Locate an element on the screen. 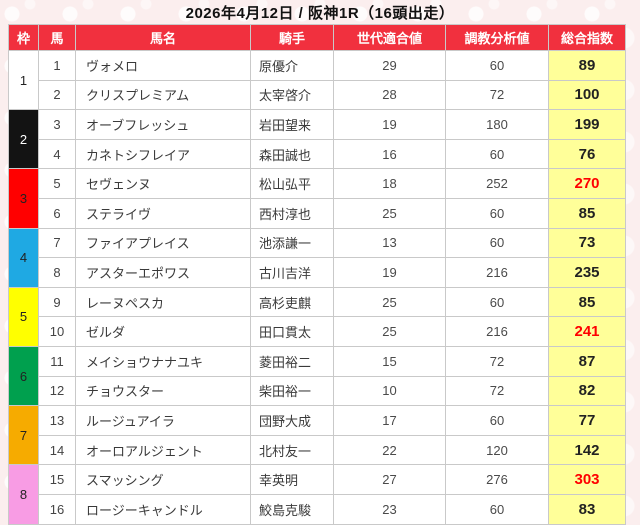 The height and width of the screenshot is (525, 640). generation-fit-cell: 23 is located at coordinates (389, 509).